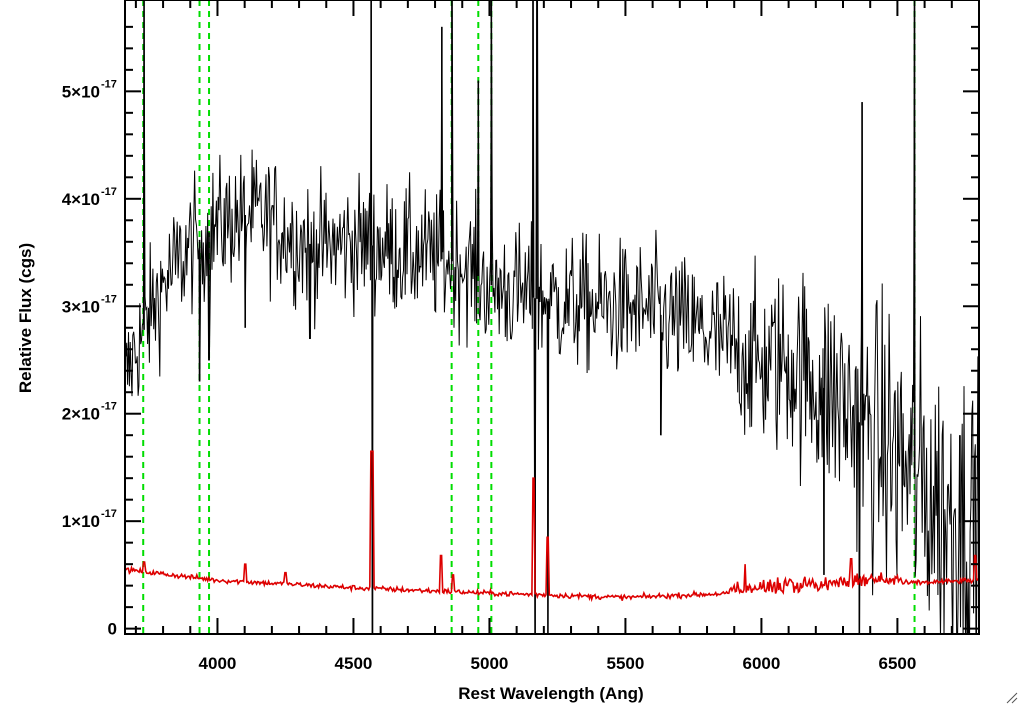 This screenshot has width=1020, height=706. What do you see at coordinates (81, 306) in the screenshot?
I see `y-tick-label: 3×10` at bounding box center [81, 306].